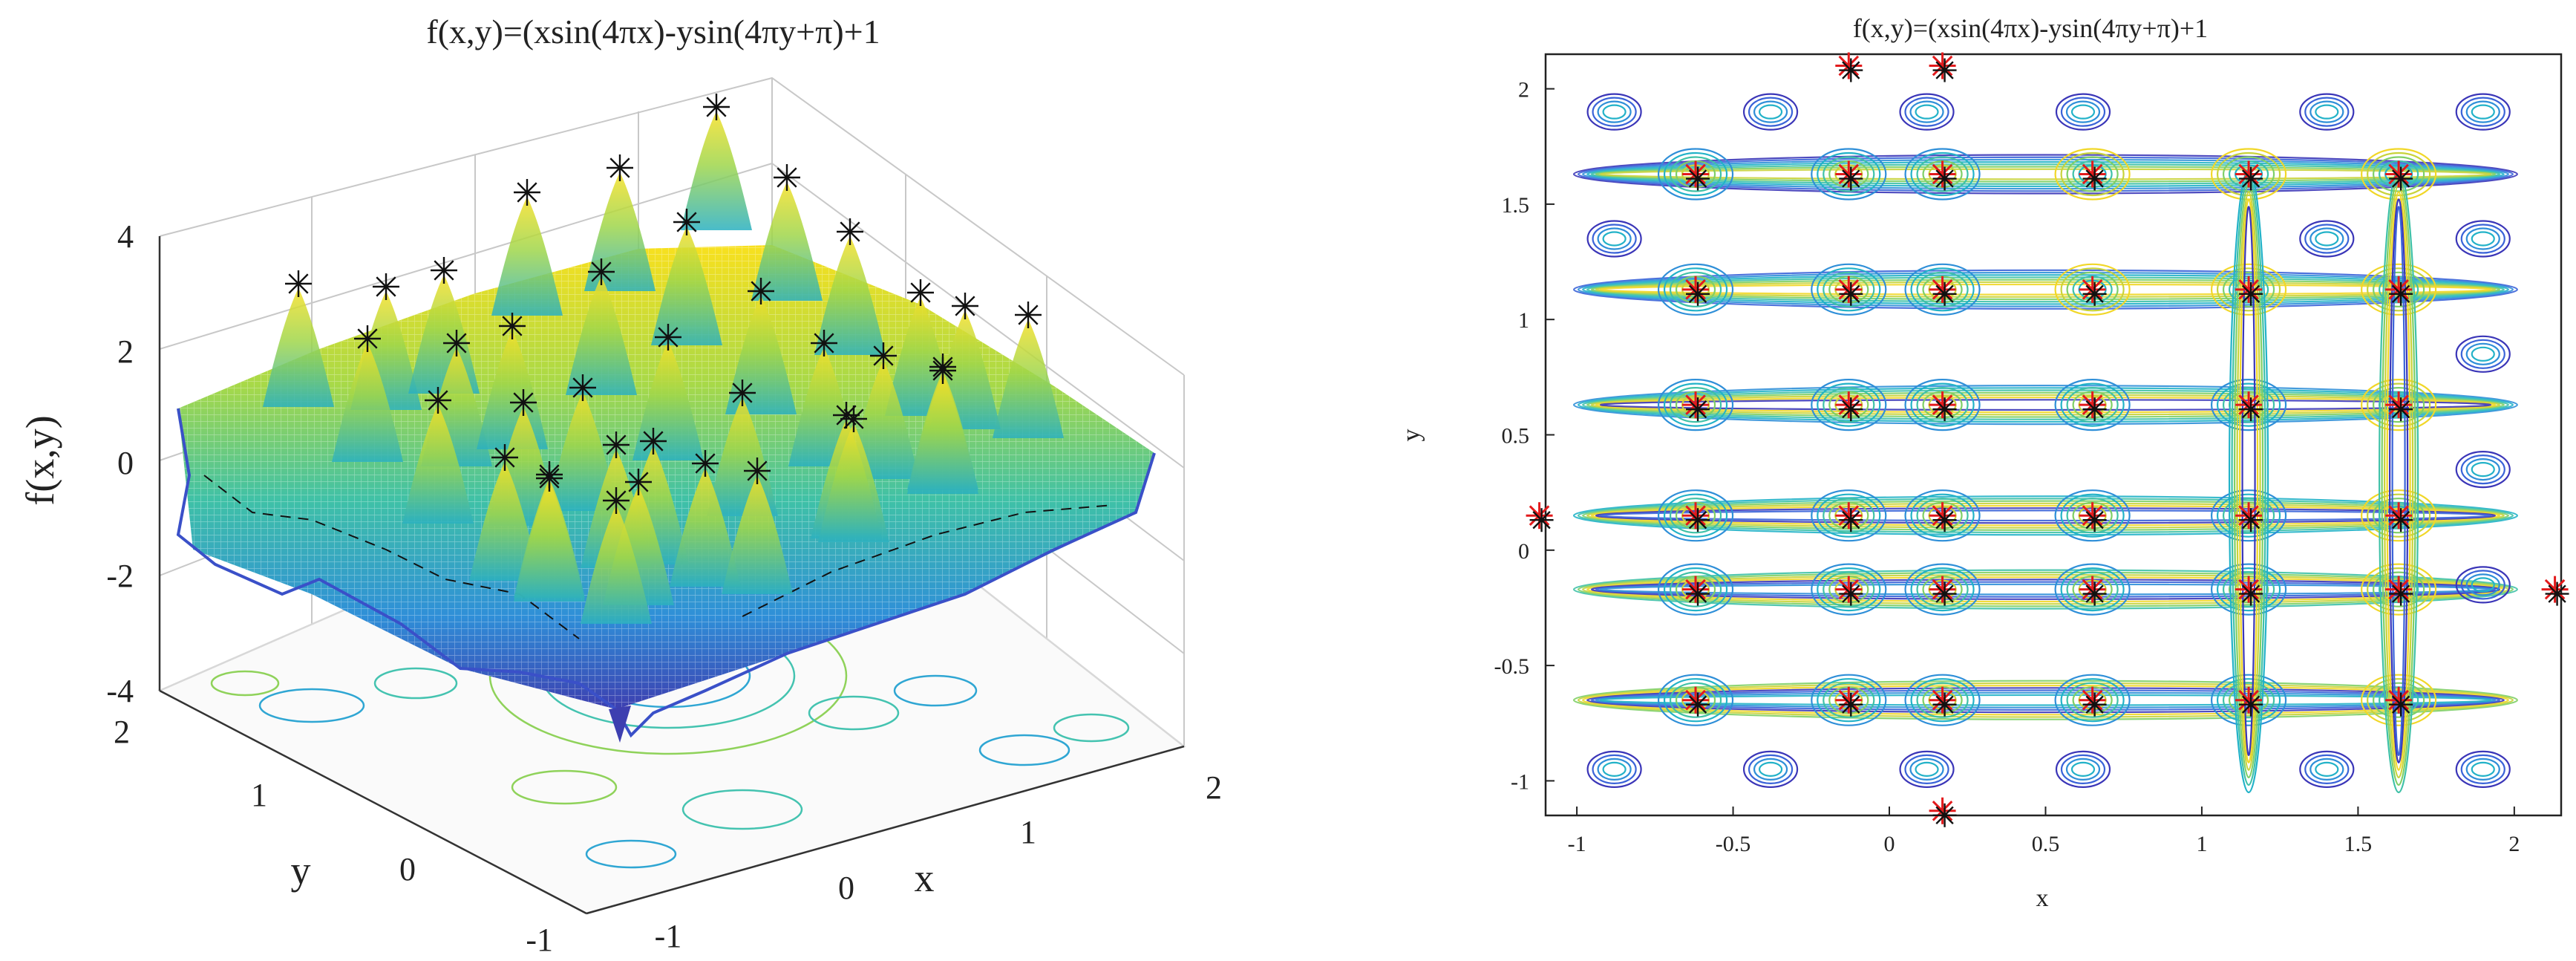  Describe the element at coordinates (1516, 436) in the screenshot. I see `contour-y-tick-label: 0.5` at that location.